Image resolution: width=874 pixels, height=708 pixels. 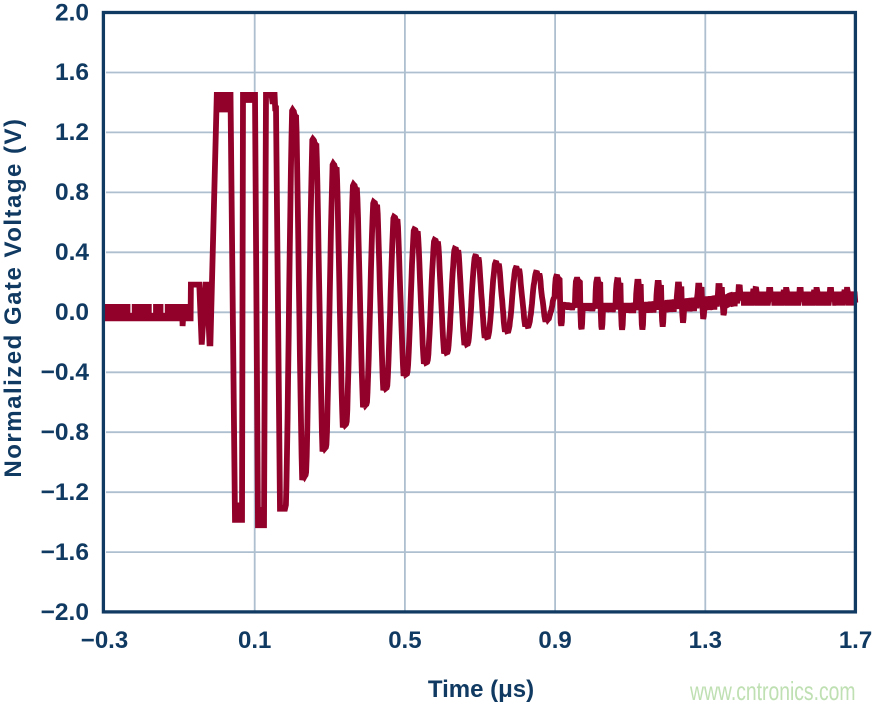 I want to click on svg-text: www.cntronics.com, so click(x=772, y=691).